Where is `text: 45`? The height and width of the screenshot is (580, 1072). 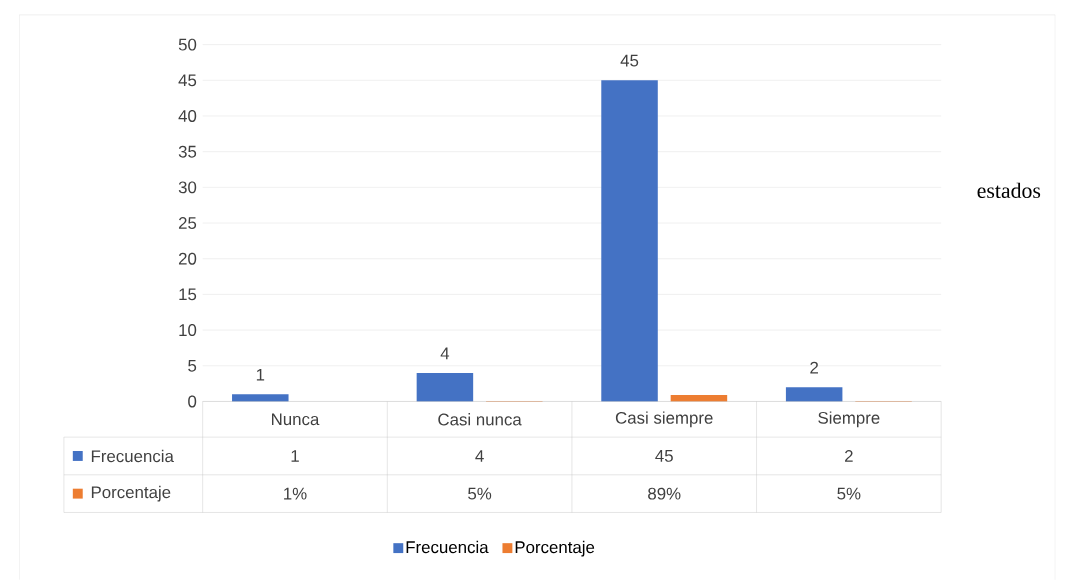 text: 45 is located at coordinates (629, 60).